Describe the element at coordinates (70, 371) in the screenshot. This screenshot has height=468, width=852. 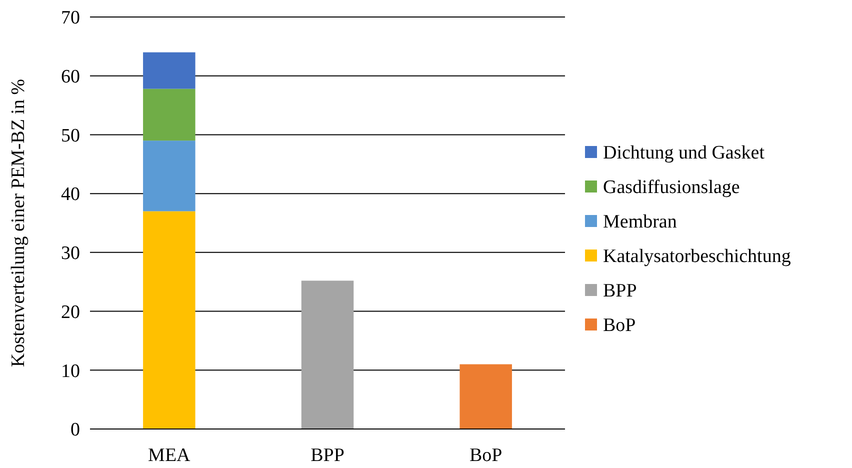
I see `y-tick-label: 10` at that location.